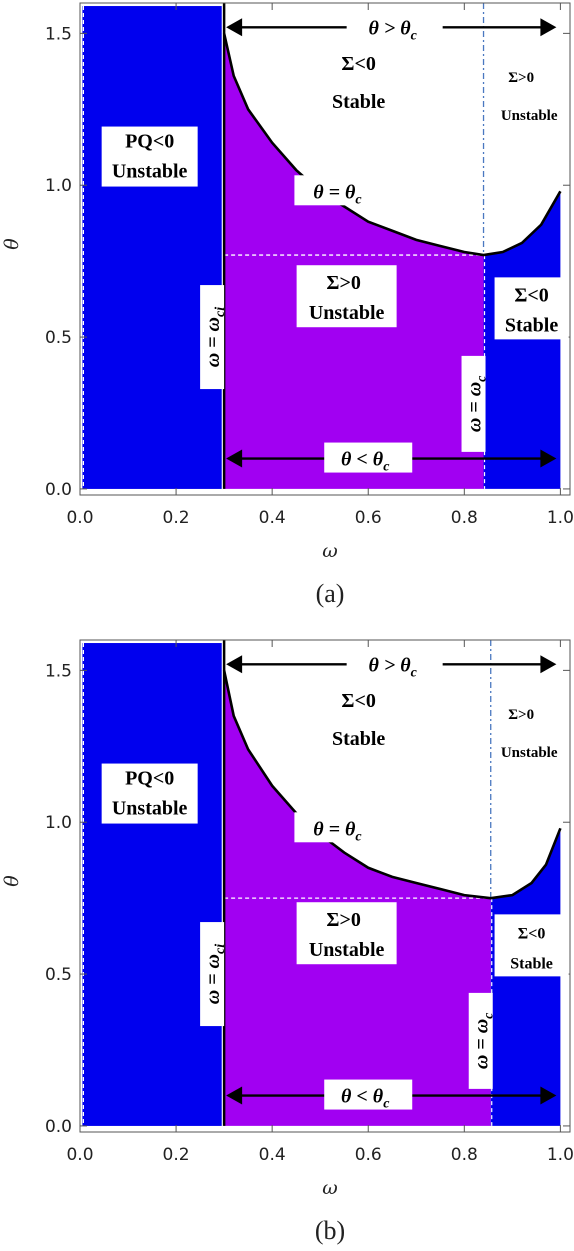  What do you see at coordinates (149, 156) in the screenshot?
I see `pq-label-box` at bounding box center [149, 156].